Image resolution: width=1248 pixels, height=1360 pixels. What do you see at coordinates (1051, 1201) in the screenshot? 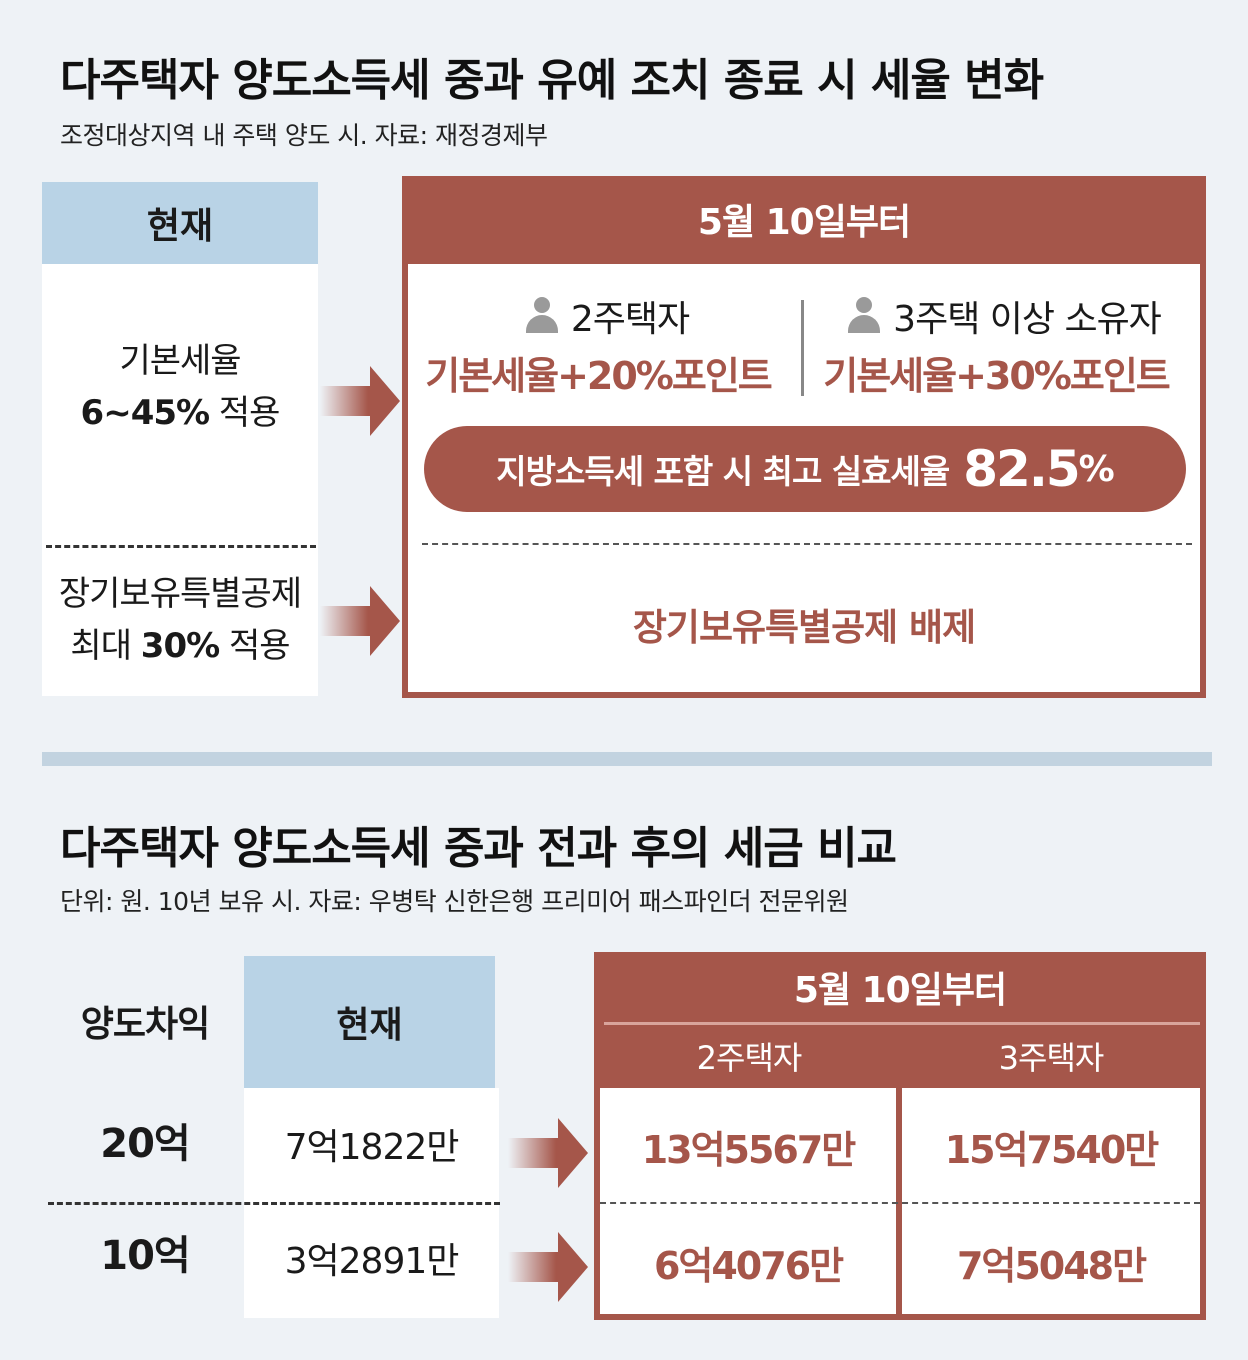
I see `col-3house-body` at bounding box center [1051, 1201].